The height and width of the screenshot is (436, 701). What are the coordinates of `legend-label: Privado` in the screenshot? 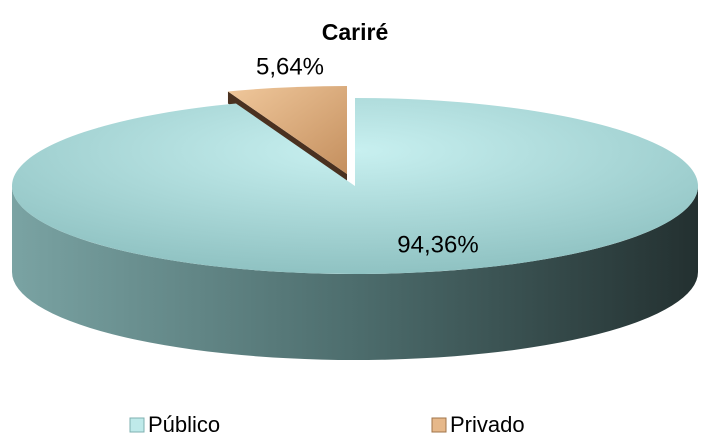 It's located at (487, 424).